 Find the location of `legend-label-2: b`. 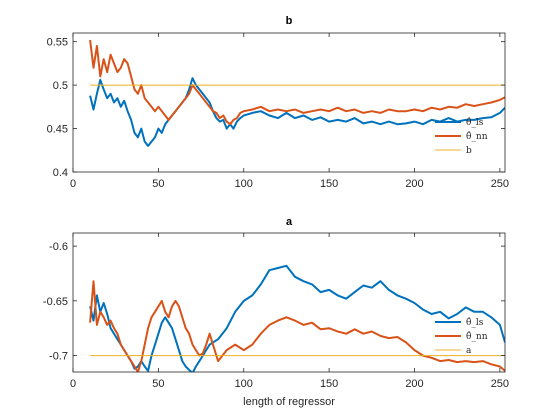

legend-label-2: b is located at coordinates (469, 151).